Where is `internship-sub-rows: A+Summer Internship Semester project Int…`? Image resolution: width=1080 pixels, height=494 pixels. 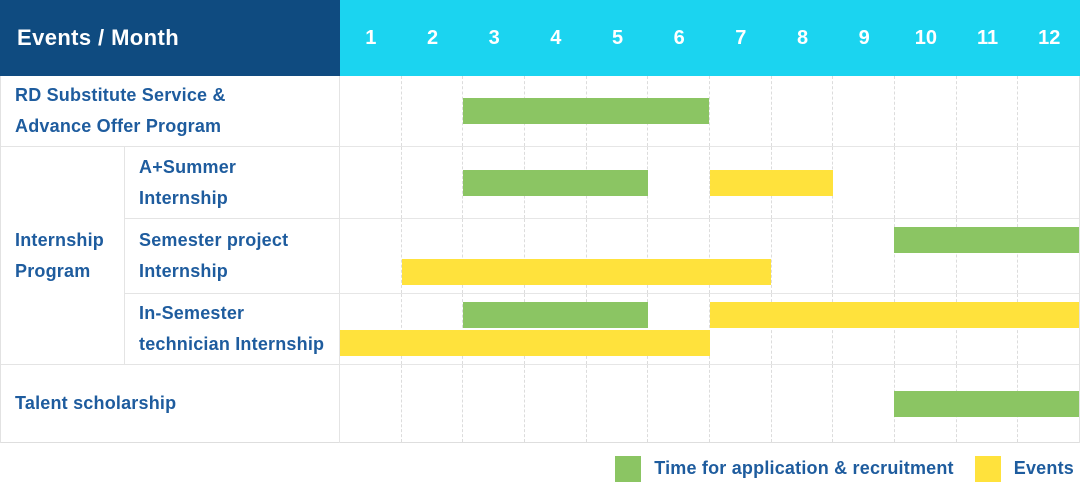
internship-sub-rows: A+Summer Internship Semester project Int… is located at coordinates (232, 255).